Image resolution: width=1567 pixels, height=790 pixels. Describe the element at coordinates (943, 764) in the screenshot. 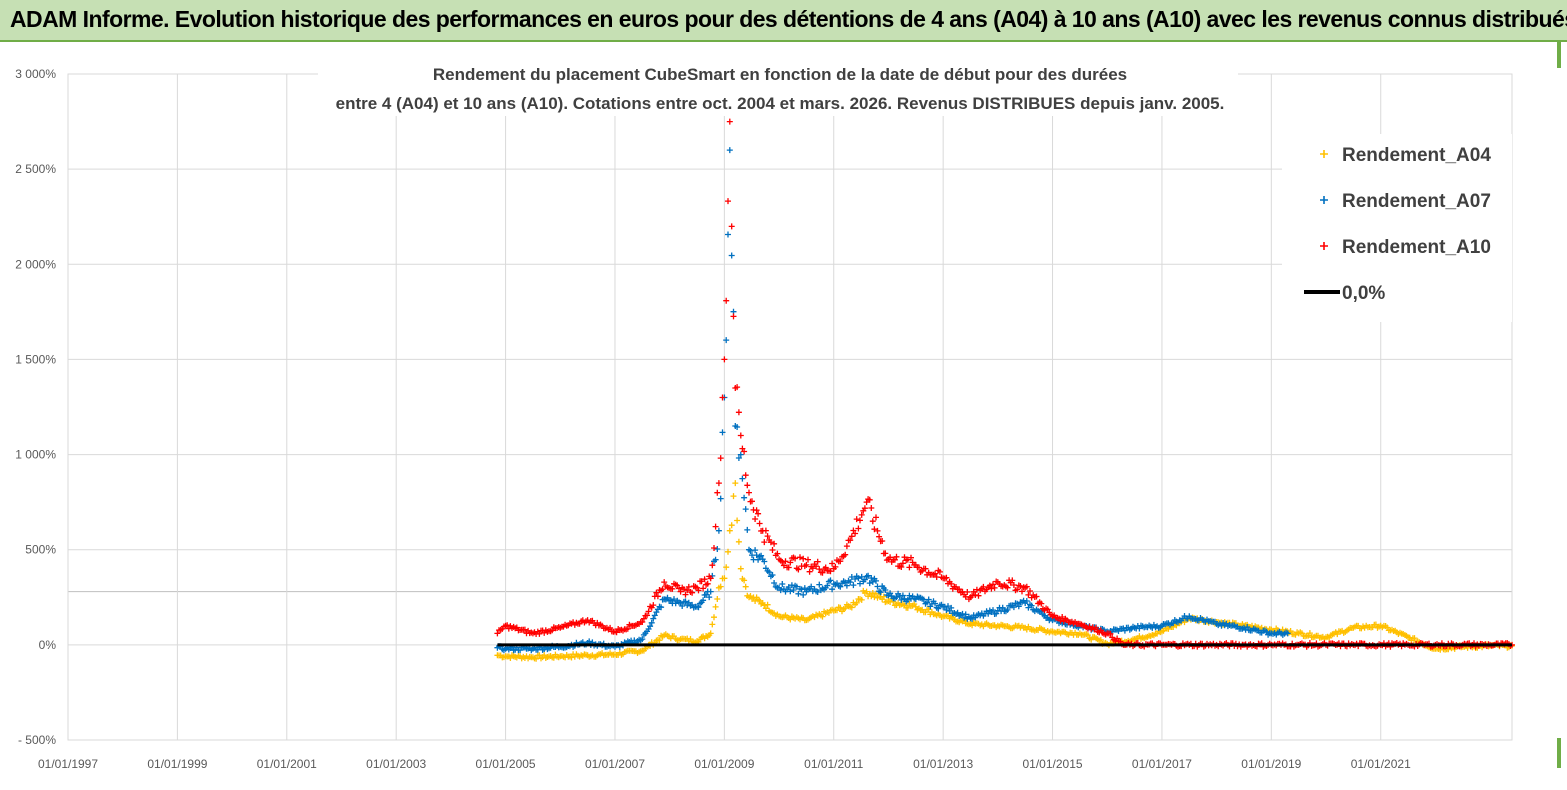

I see `x-tick-label: 01/01/2013` at that location.